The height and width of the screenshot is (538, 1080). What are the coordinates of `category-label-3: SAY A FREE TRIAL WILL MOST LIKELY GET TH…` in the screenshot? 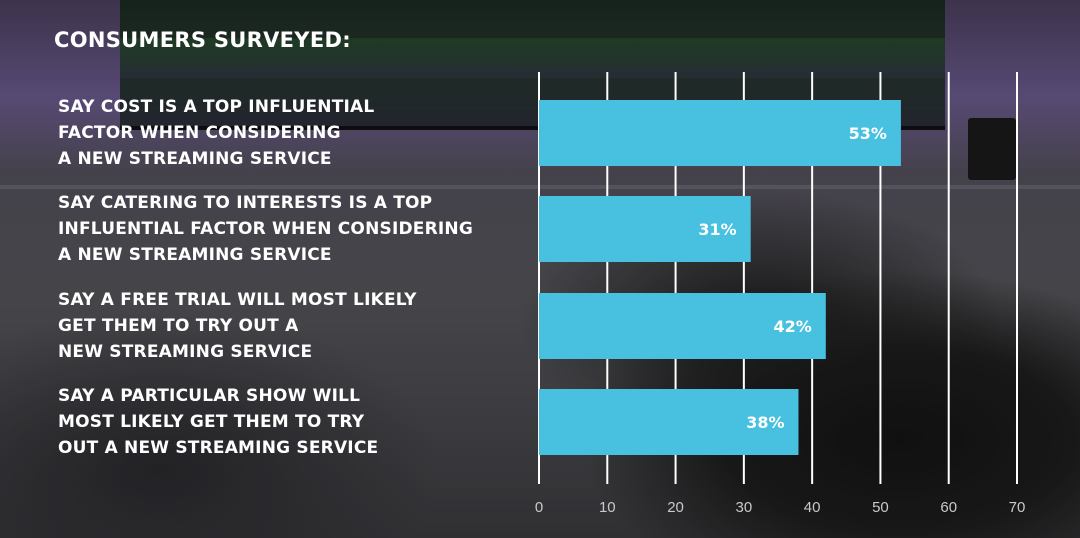 It's located at (237, 326).